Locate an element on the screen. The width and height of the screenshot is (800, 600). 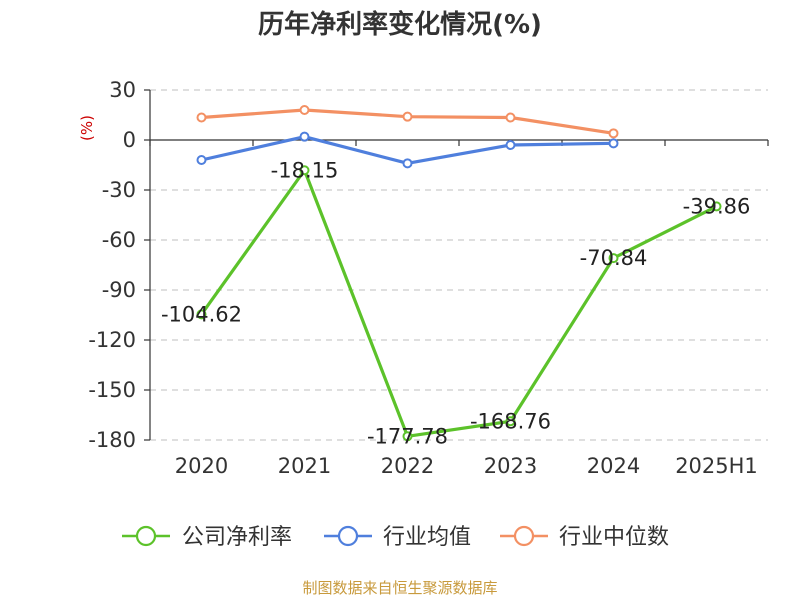
y-tick-label: -120 is located at coordinates (112, 340).